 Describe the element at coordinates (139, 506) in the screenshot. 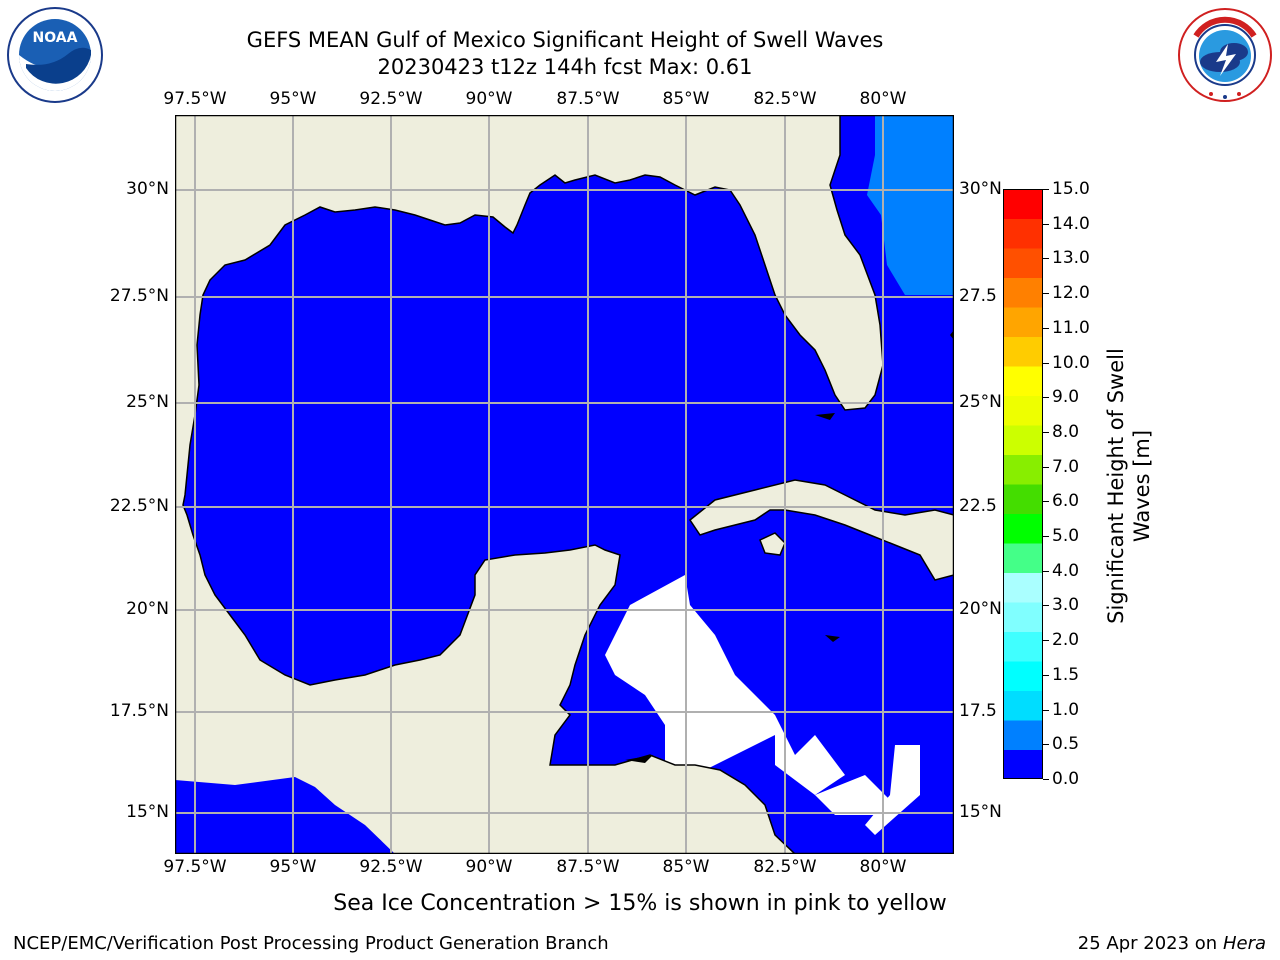

I see `lat-label-left: 22.5°N` at that location.